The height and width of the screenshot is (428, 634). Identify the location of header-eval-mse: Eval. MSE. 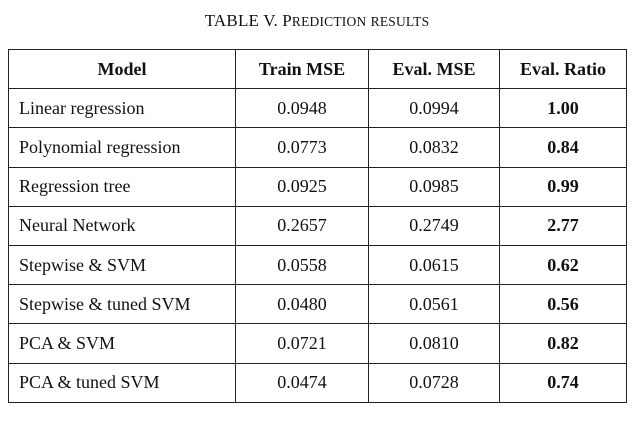
(434, 69).